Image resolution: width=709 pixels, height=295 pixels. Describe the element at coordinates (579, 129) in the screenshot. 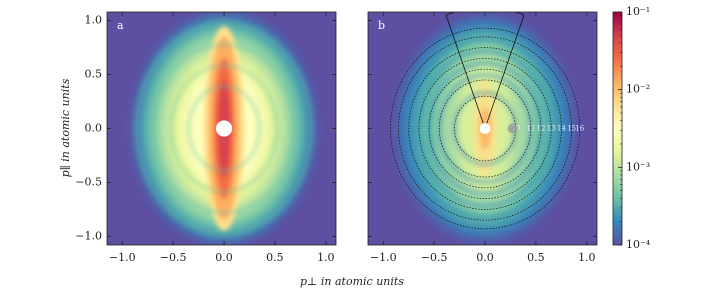

I see `ring-label: 16` at that location.